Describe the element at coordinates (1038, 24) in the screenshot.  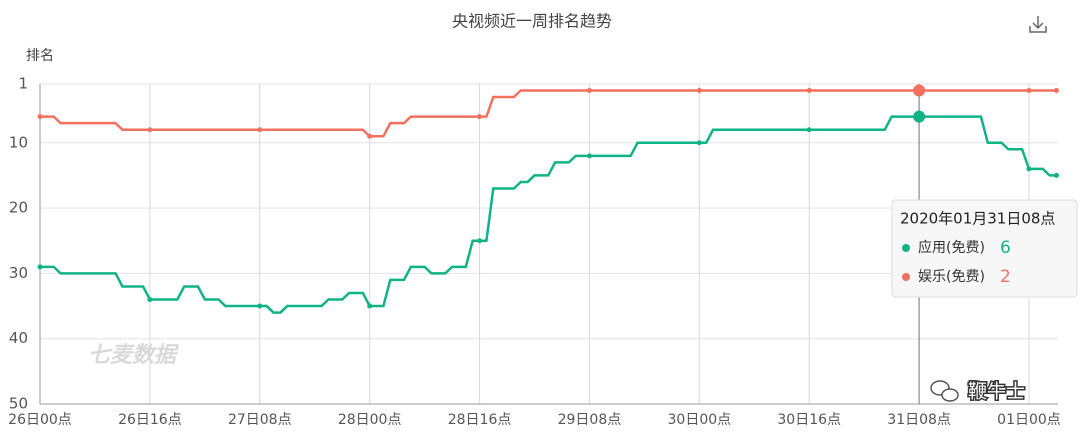
I see `download-icon` at that location.